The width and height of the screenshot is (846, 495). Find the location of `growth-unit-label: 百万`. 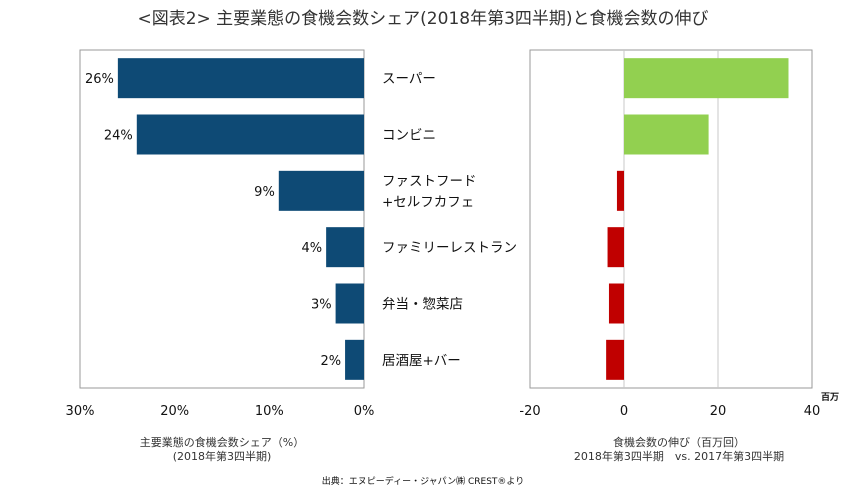

growth-unit-label: 百万 is located at coordinates (830, 397).